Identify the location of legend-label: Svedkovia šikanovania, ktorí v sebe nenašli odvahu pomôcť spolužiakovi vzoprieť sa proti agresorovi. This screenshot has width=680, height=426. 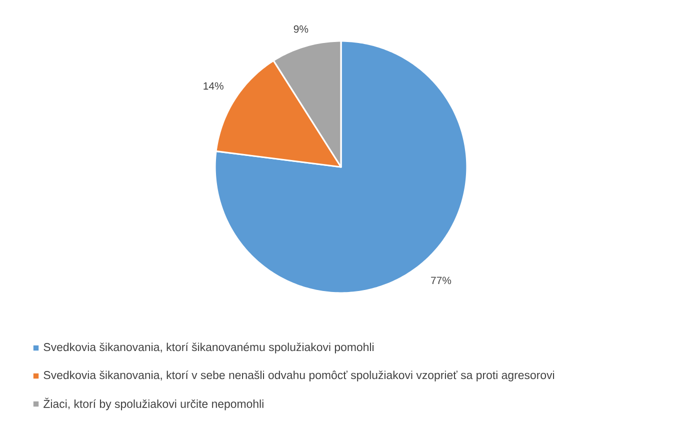
(299, 376).